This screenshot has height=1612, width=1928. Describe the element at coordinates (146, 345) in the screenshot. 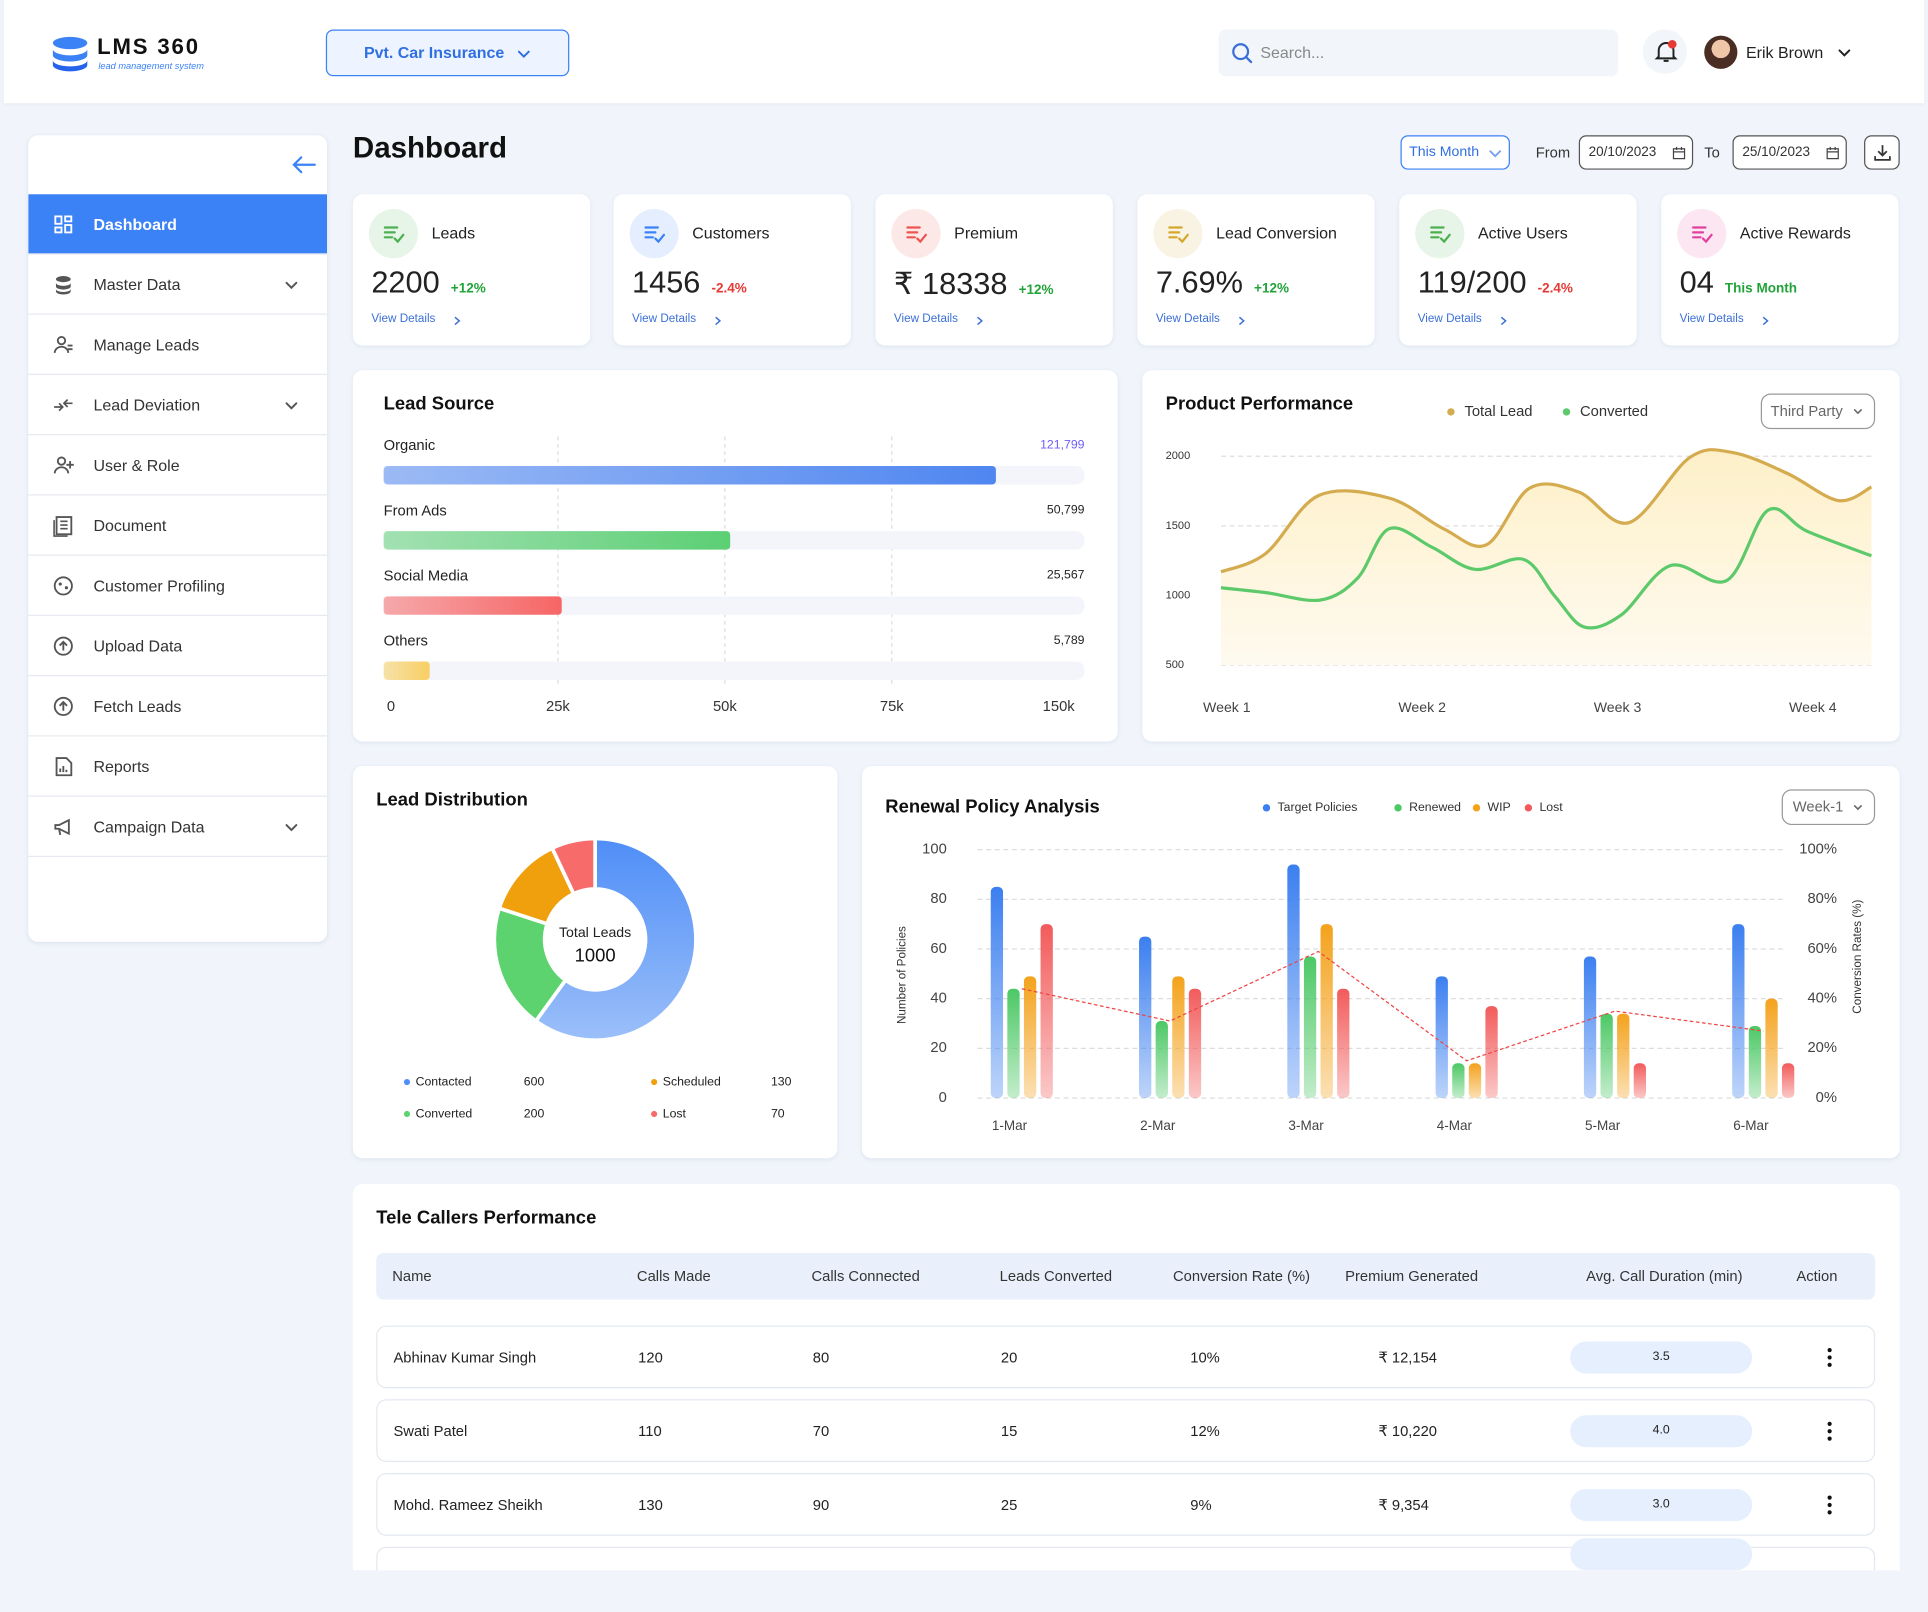

I see `sidebar-label: Manage Leads` at that location.